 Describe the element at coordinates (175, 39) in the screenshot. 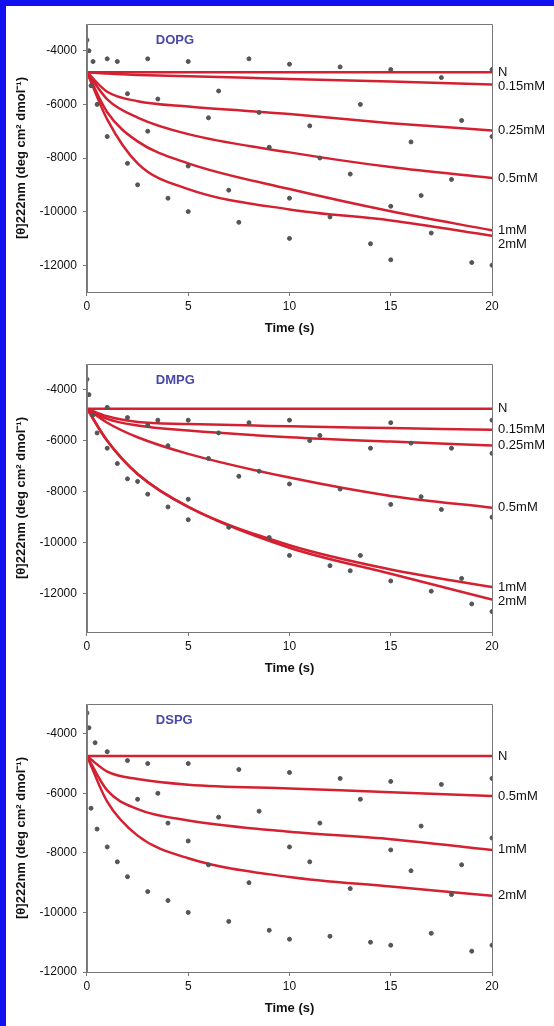

I see `text: DOPG` at that location.